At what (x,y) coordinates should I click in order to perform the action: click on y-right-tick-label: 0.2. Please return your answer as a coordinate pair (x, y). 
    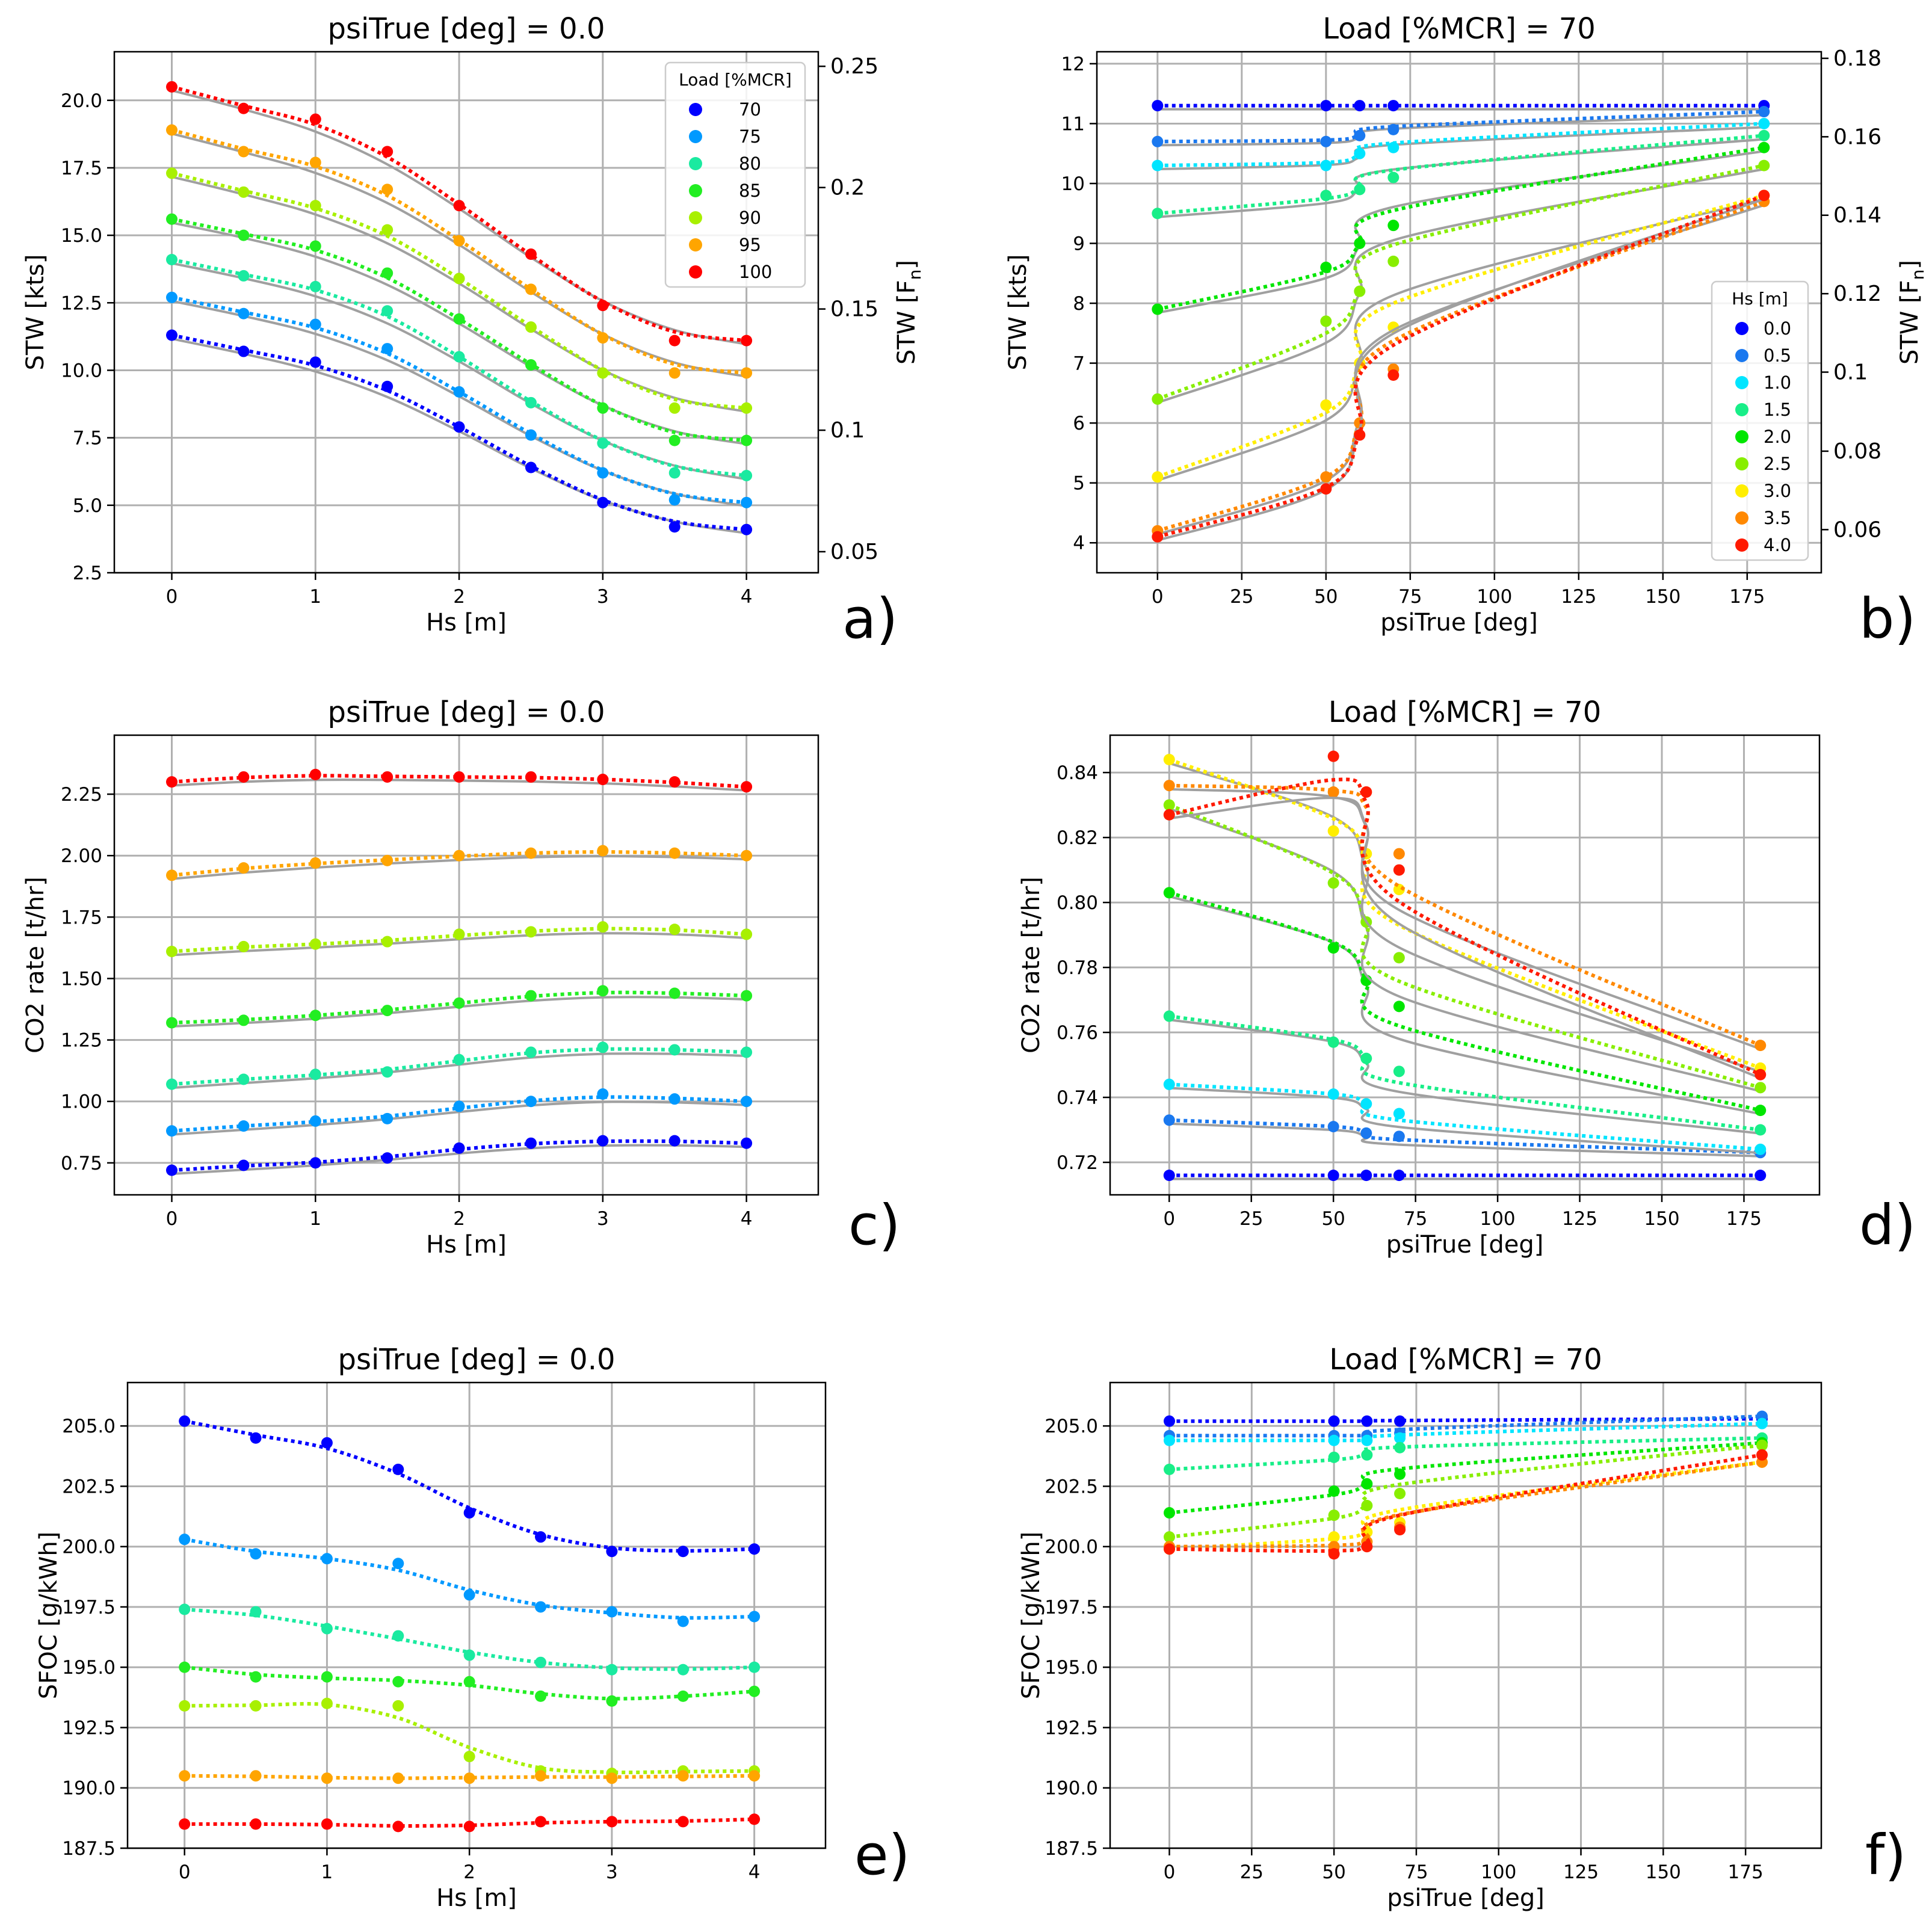
    Looking at the image, I should click on (847, 188).